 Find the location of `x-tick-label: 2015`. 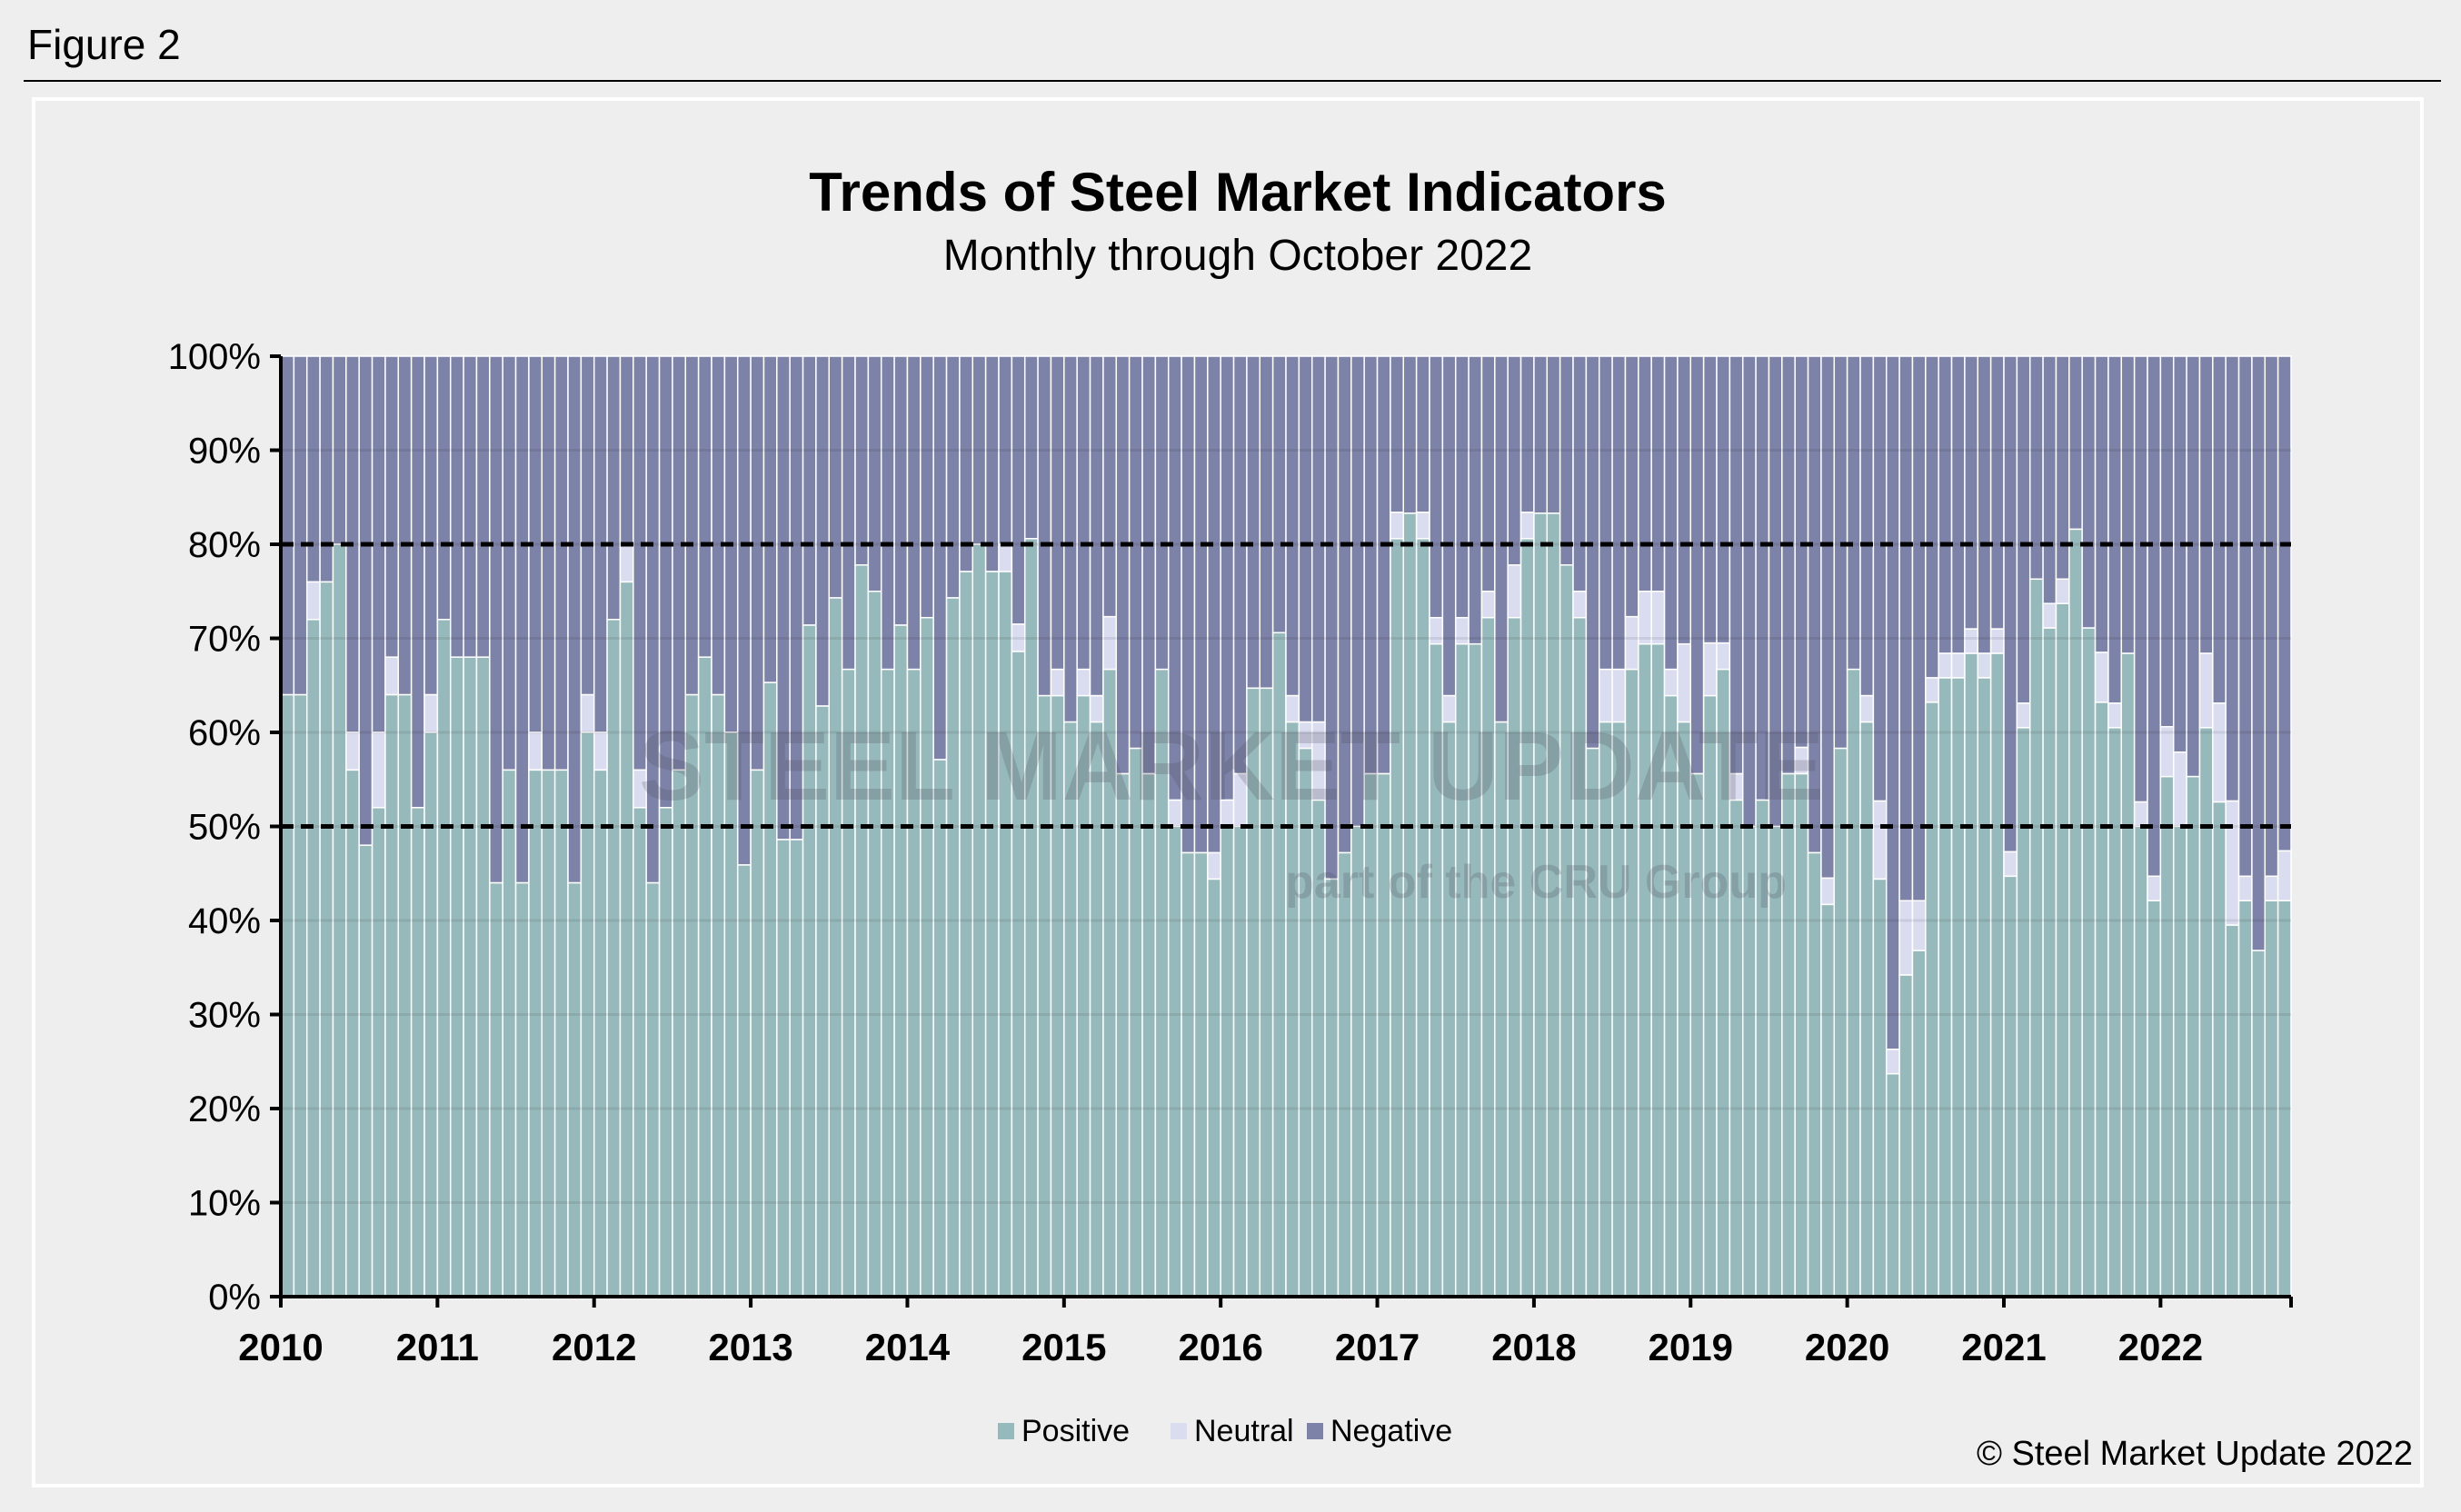

x-tick-label: 2015 is located at coordinates (1063, 1347).